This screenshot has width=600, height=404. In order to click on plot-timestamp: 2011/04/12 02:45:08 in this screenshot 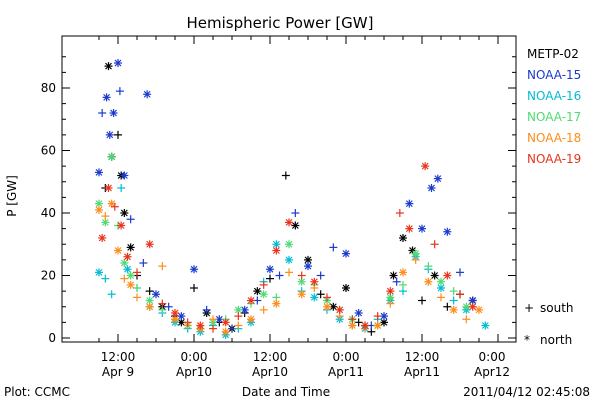, I will do `click(526, 392)`.